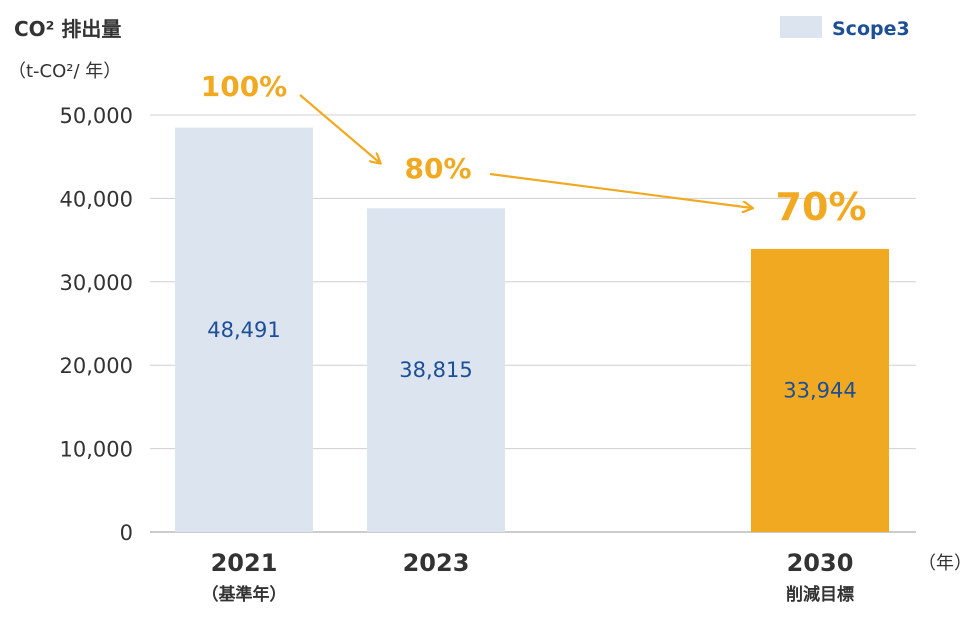 This screenshot has width=973, height=626. I want to click on bar-2030, so click(820, 390).